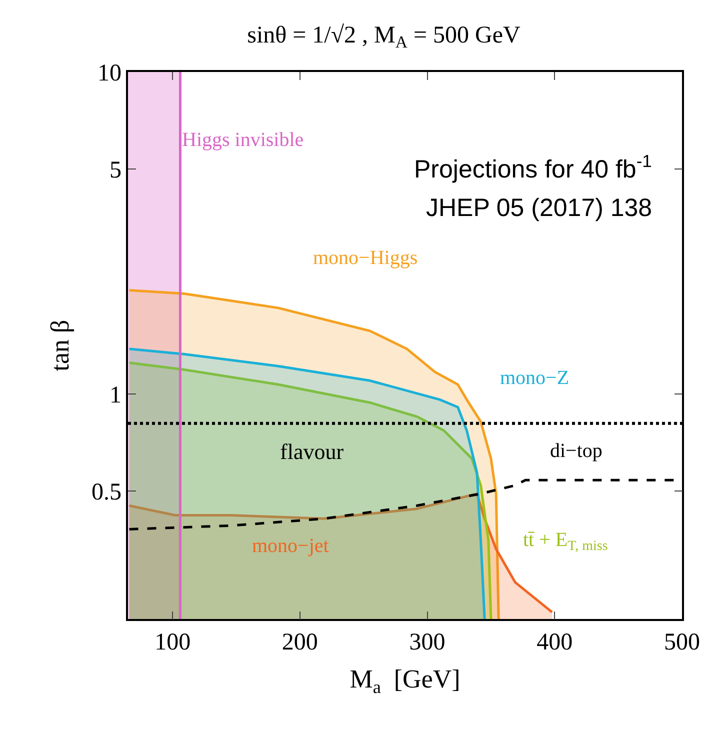 The height and width of the screenshot is (738, 724). Describe the element at coordinates (115, 395) in the screenshot. I see `y-tick-label: 1` at that location.